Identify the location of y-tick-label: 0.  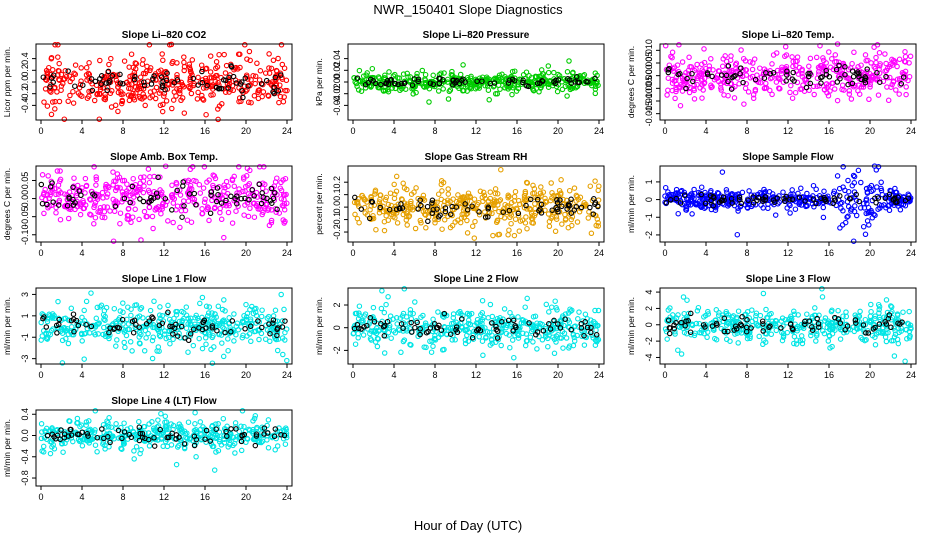
(649, 199).